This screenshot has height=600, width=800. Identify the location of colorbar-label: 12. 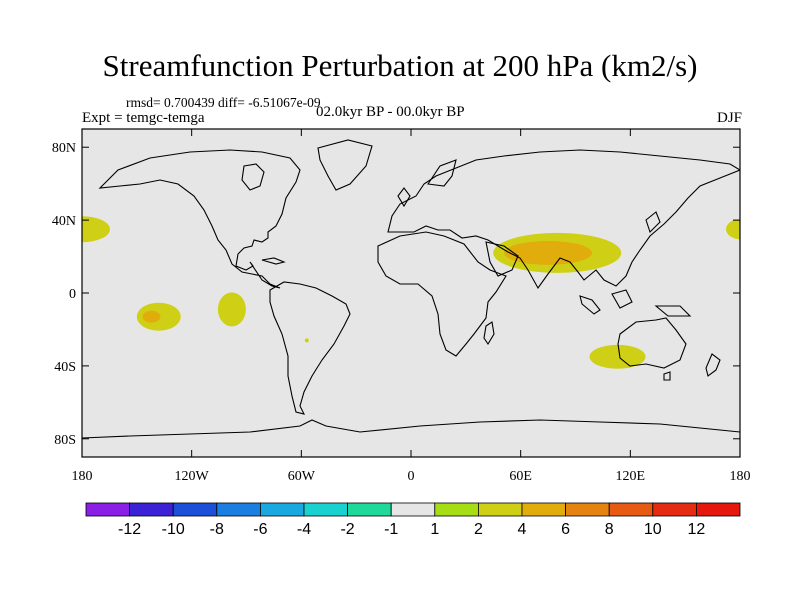
(697, 529).